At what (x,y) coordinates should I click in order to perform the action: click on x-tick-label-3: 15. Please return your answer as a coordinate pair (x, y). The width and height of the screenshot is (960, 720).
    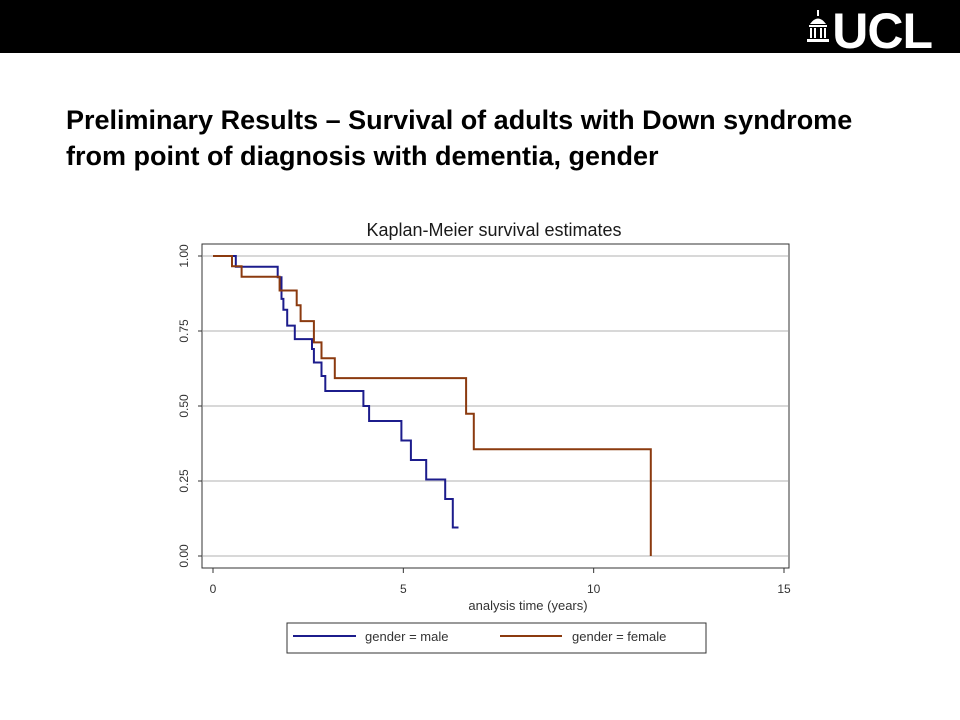
    Looking at the image, I should click on (784, 589).